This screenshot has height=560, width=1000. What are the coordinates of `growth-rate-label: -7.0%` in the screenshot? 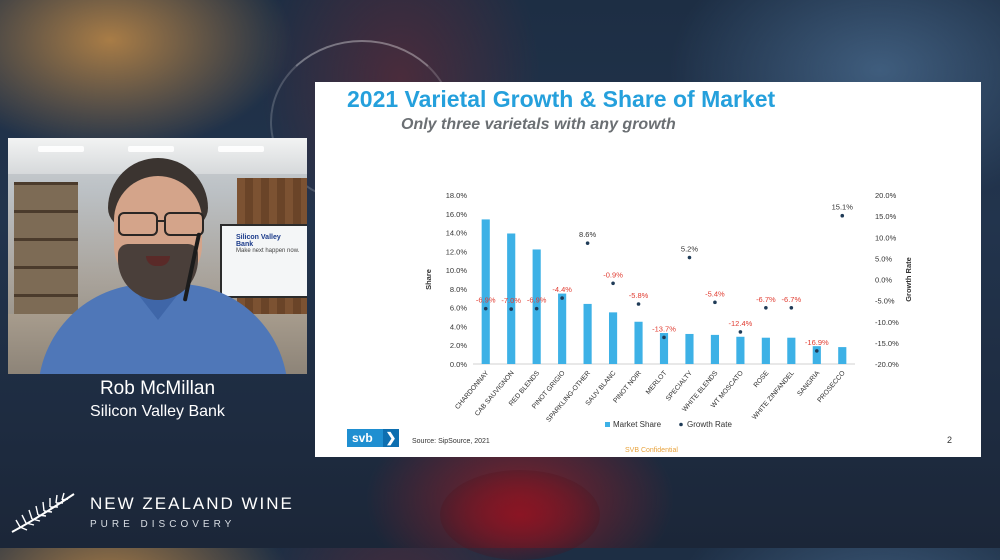 It's located at (511, 300).